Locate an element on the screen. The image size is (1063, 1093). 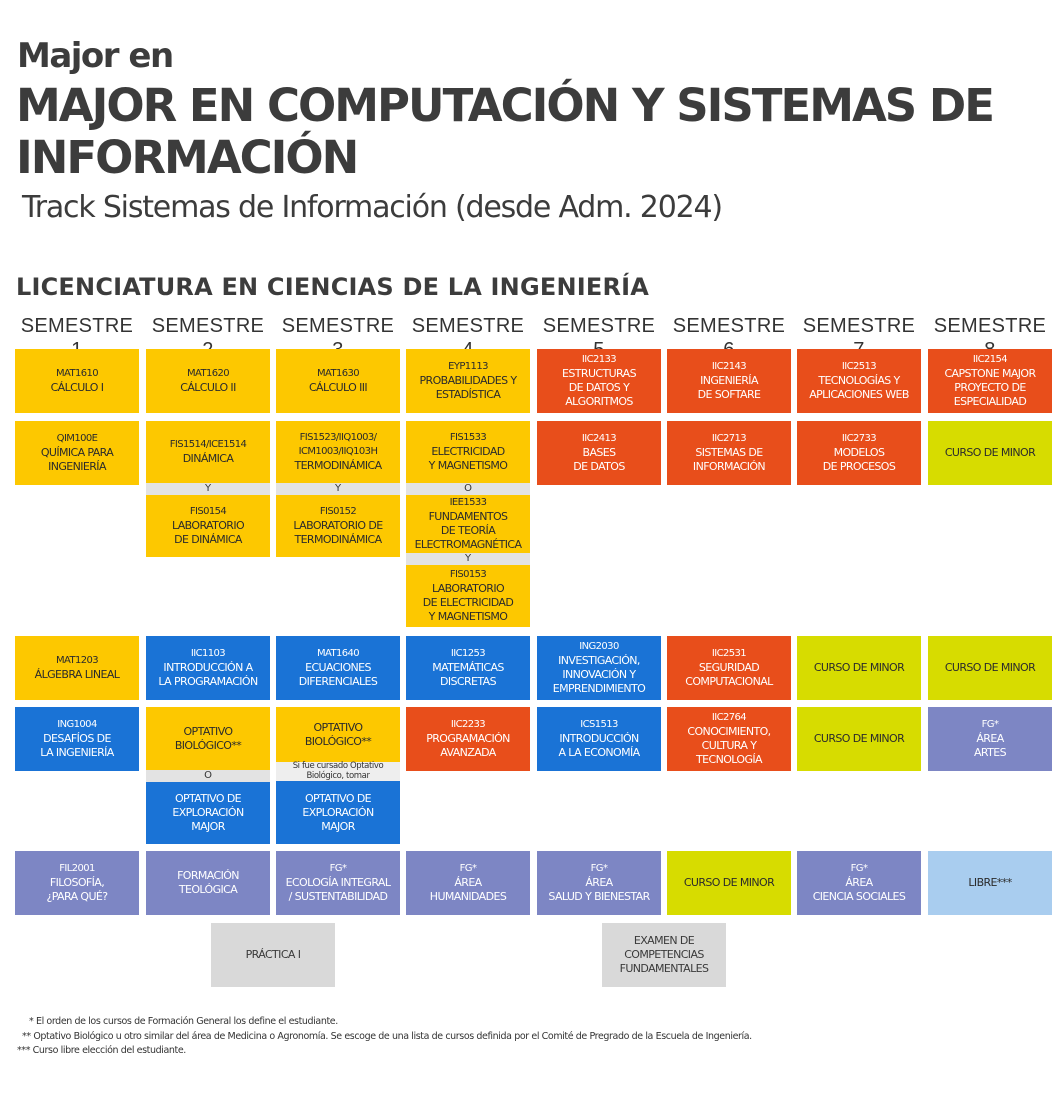
prerequisite-note: Si fue cursado Optativo Biológico, tomar is located at coordinates (338, 771).